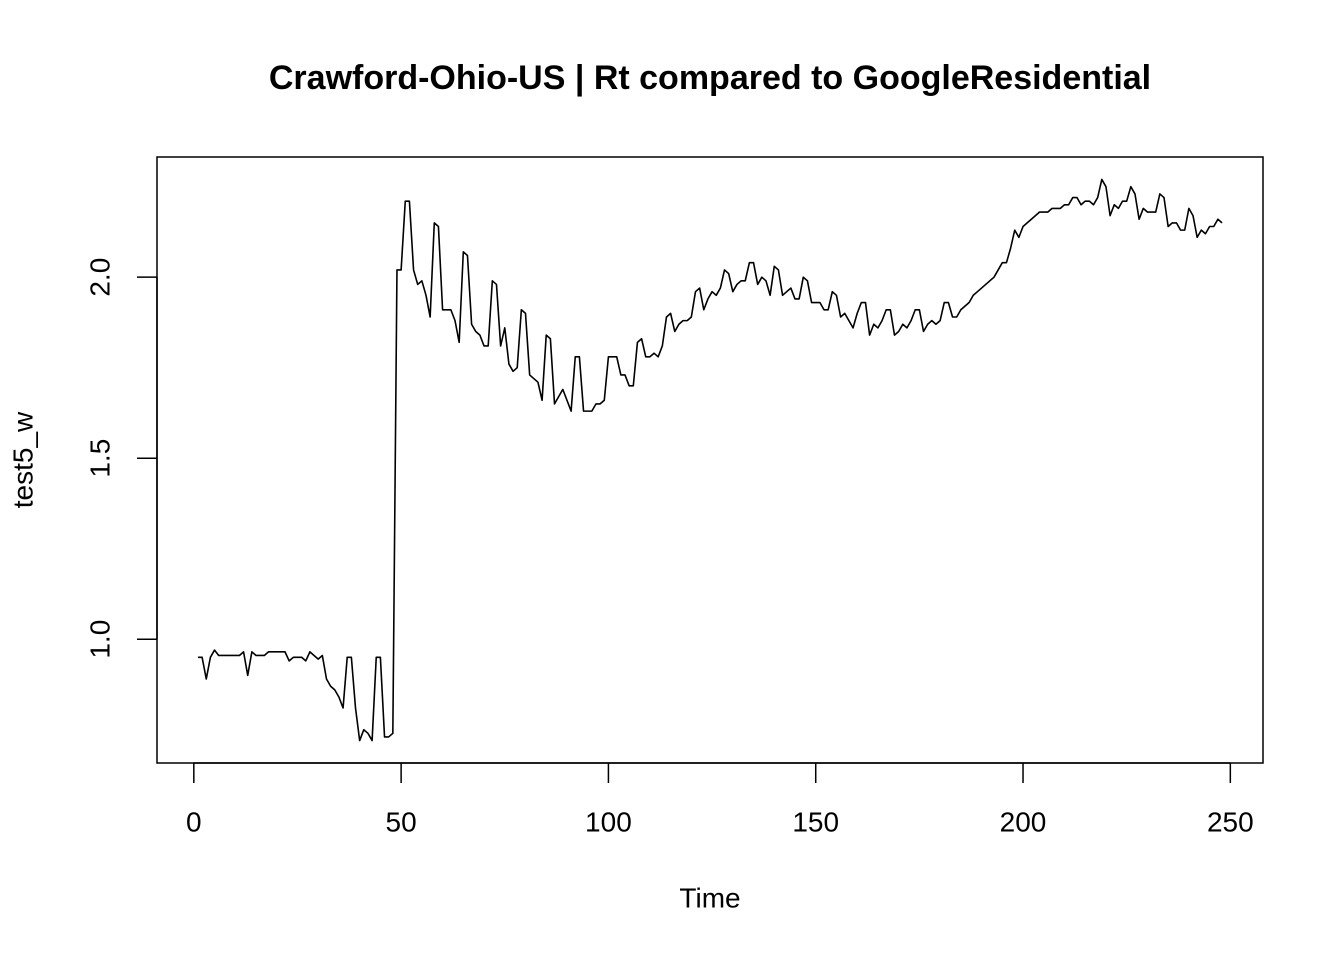 Image resolution: width=1344 pixels, height=960 pixels. Describe the element at coordinates (608, 821) in the screenshot. I see `x-tick-label: 100` at that location.